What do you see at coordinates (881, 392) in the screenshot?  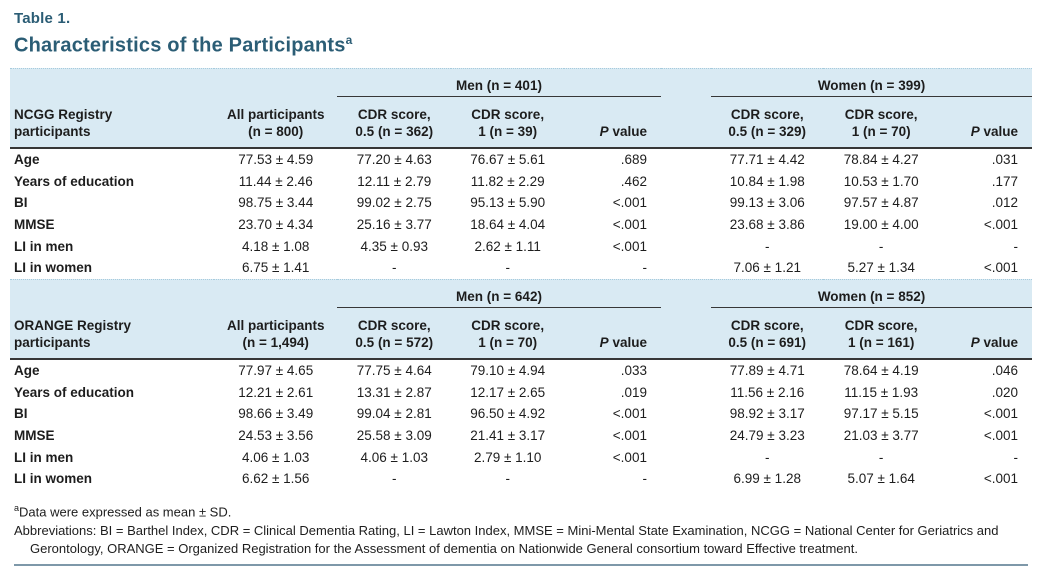 I see `cell-women-cdr1: 11.15 ± 1.93` at bounding box center [881, 392].